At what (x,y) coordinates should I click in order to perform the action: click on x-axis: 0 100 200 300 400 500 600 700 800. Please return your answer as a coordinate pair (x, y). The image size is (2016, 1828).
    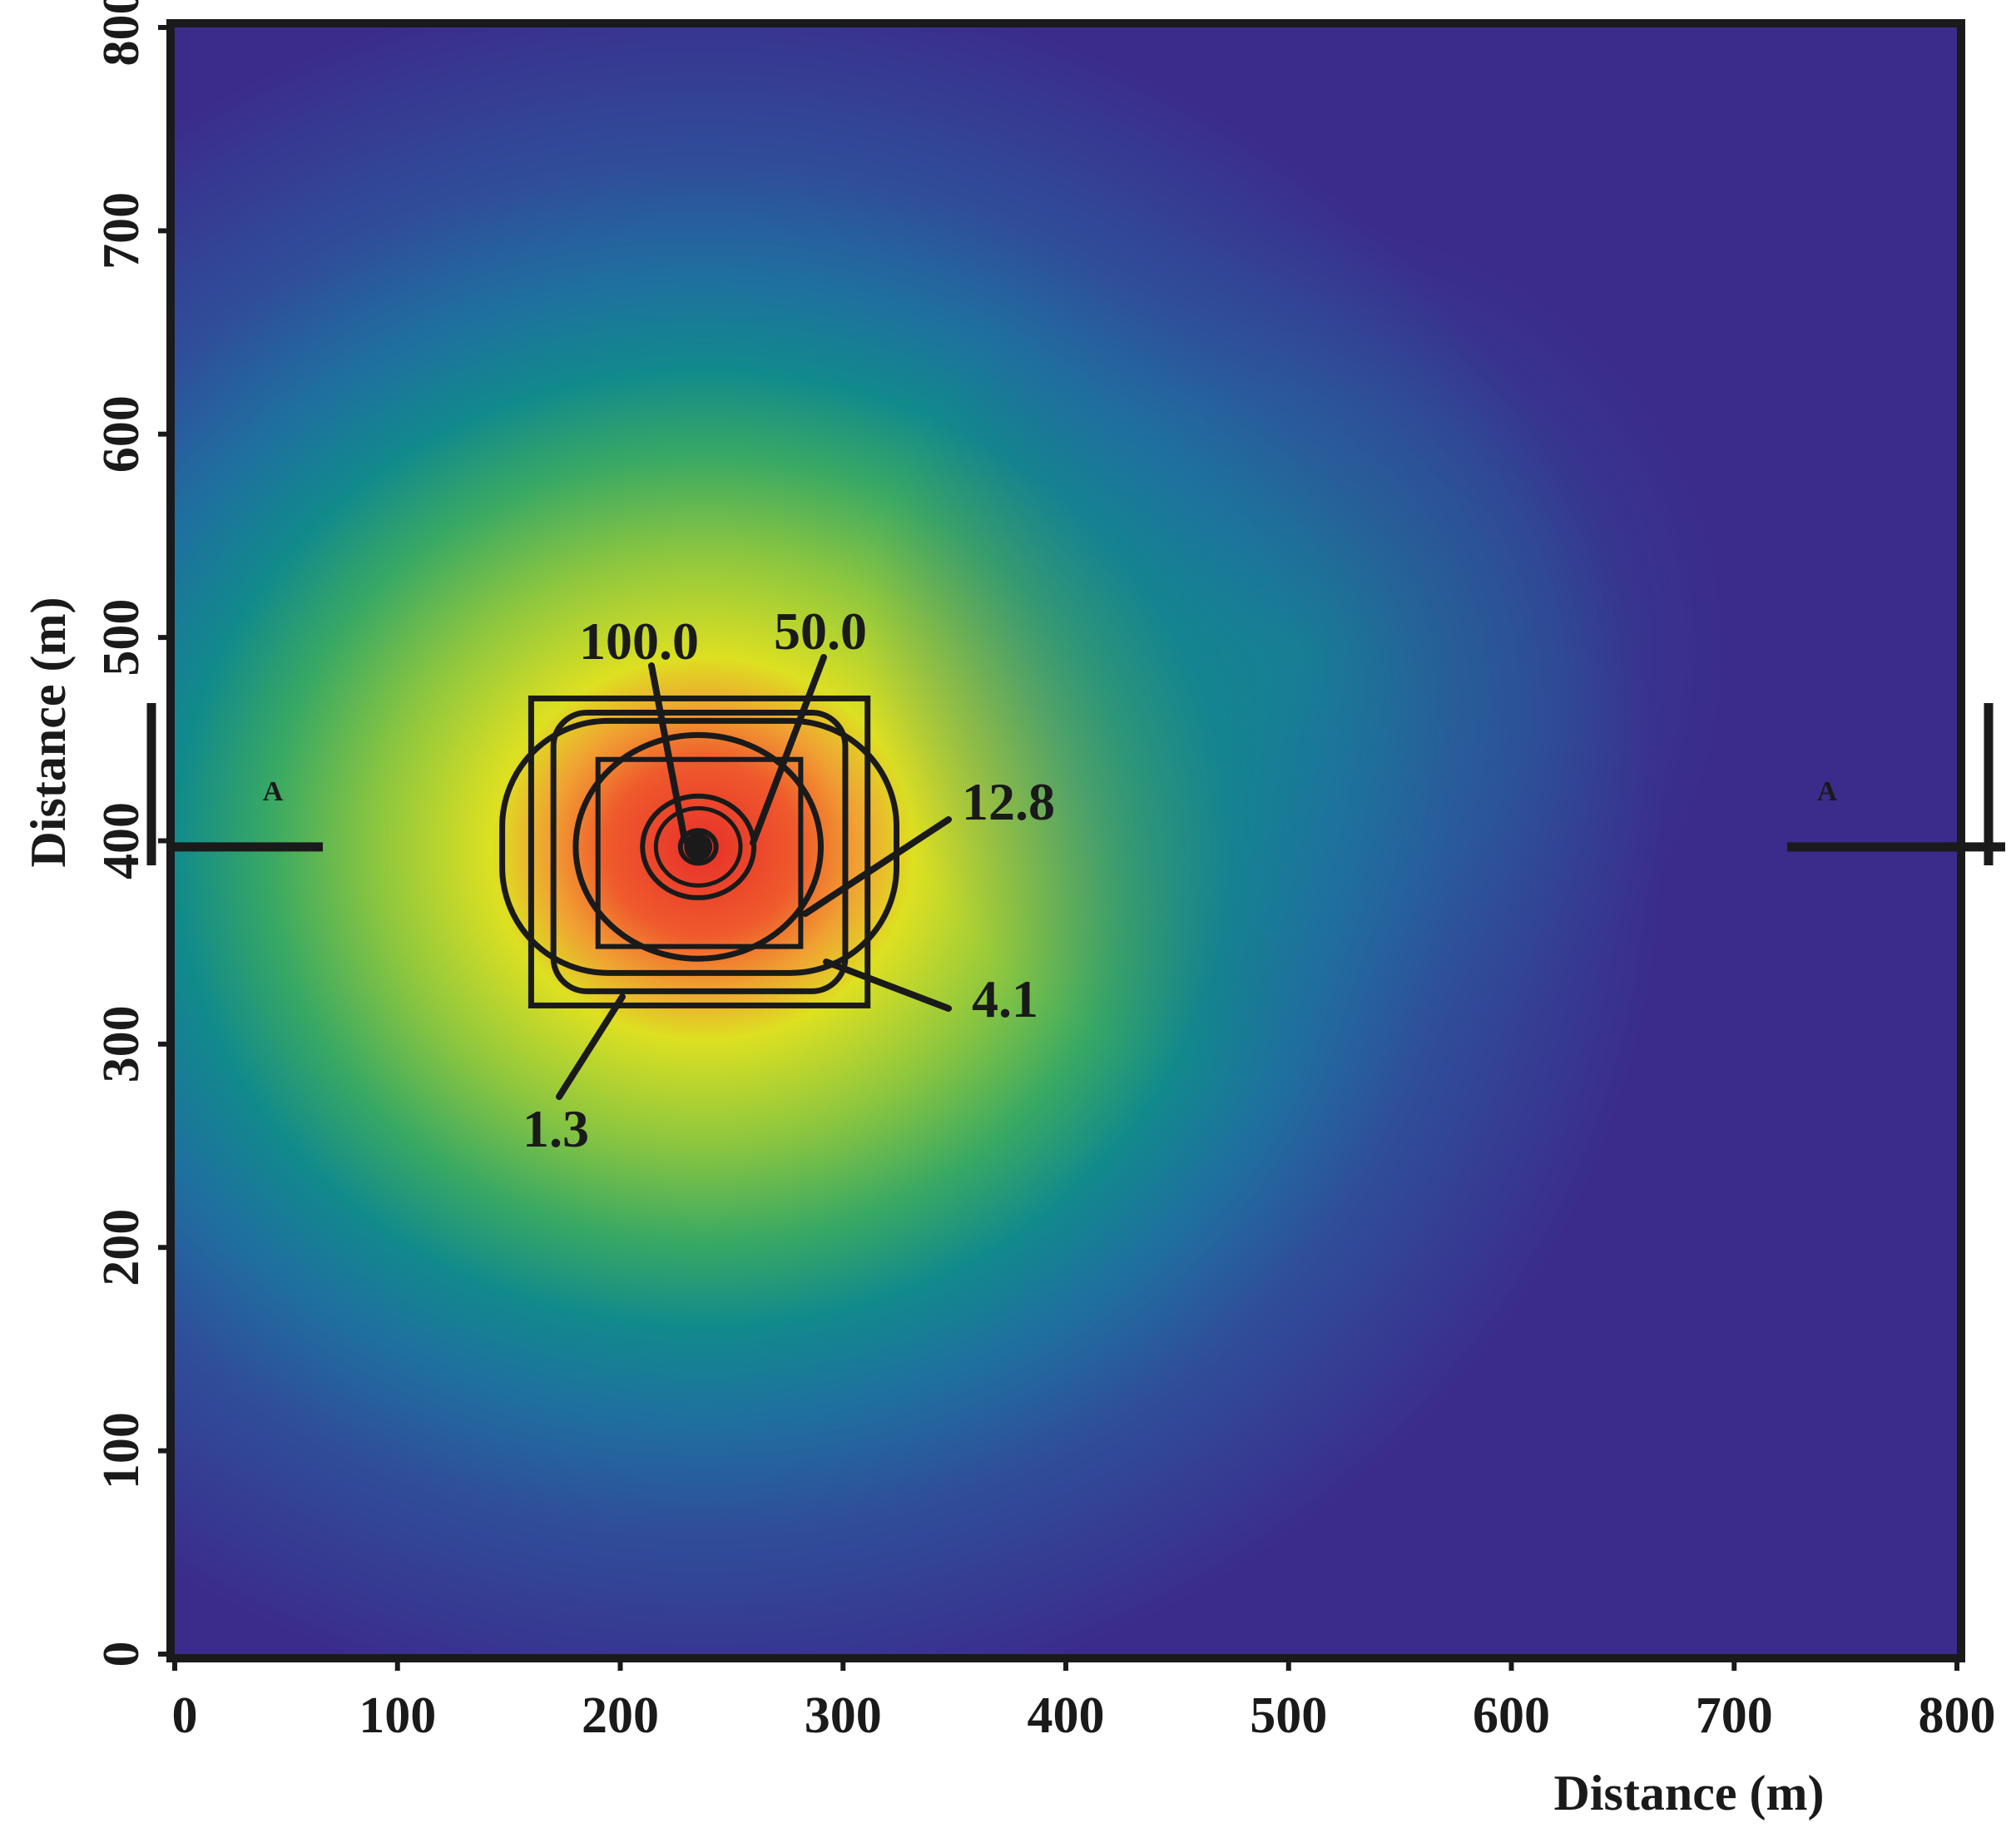
    Looking at the image, I should click on (1084, 1701).